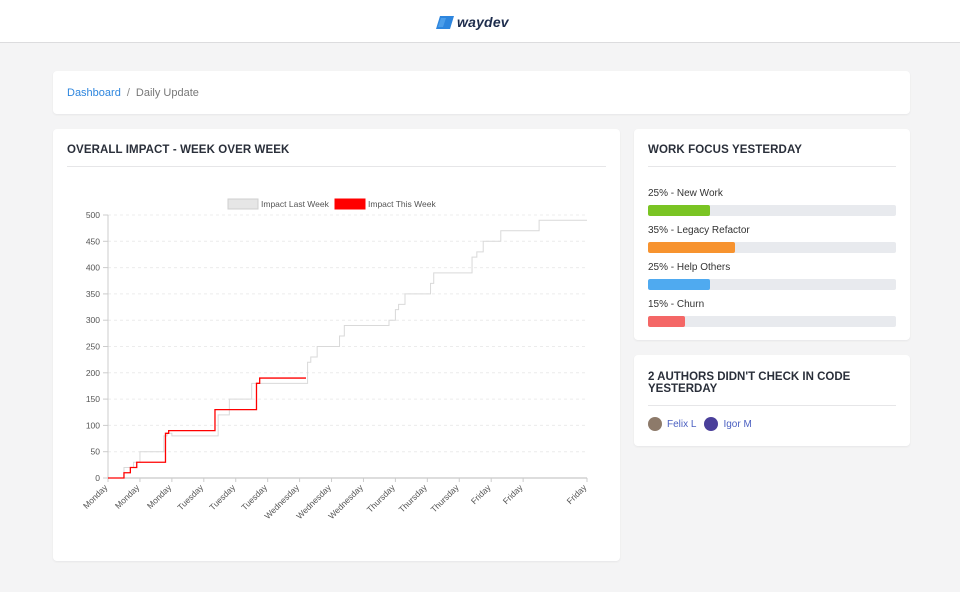 The height and width of the screenshot is (592, 960). I want to click on author-felix-l: Felix L, so click(672, 424).